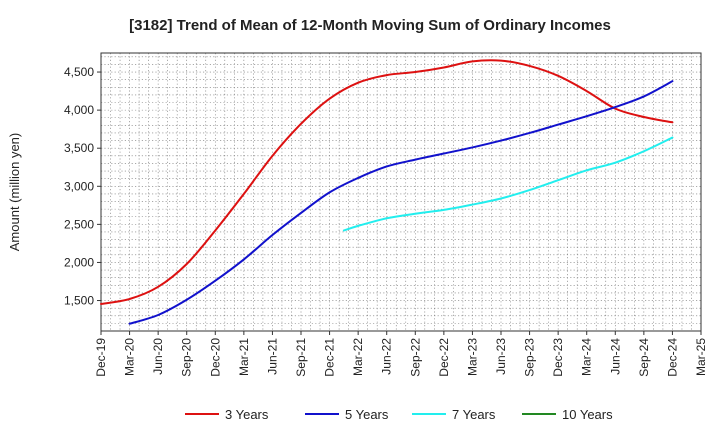  Describe the element at coordinates (387, 356) in the screenshot. I see `x-tick-label: Jun-22` at that location.